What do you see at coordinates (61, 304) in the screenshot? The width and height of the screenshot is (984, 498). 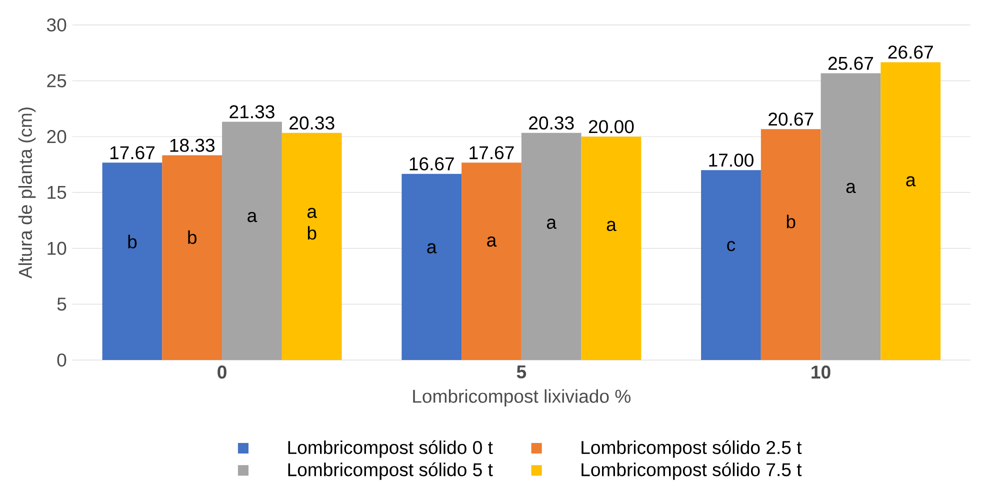 I see `y-tick-label: 5` at bounding box center [61, 304].